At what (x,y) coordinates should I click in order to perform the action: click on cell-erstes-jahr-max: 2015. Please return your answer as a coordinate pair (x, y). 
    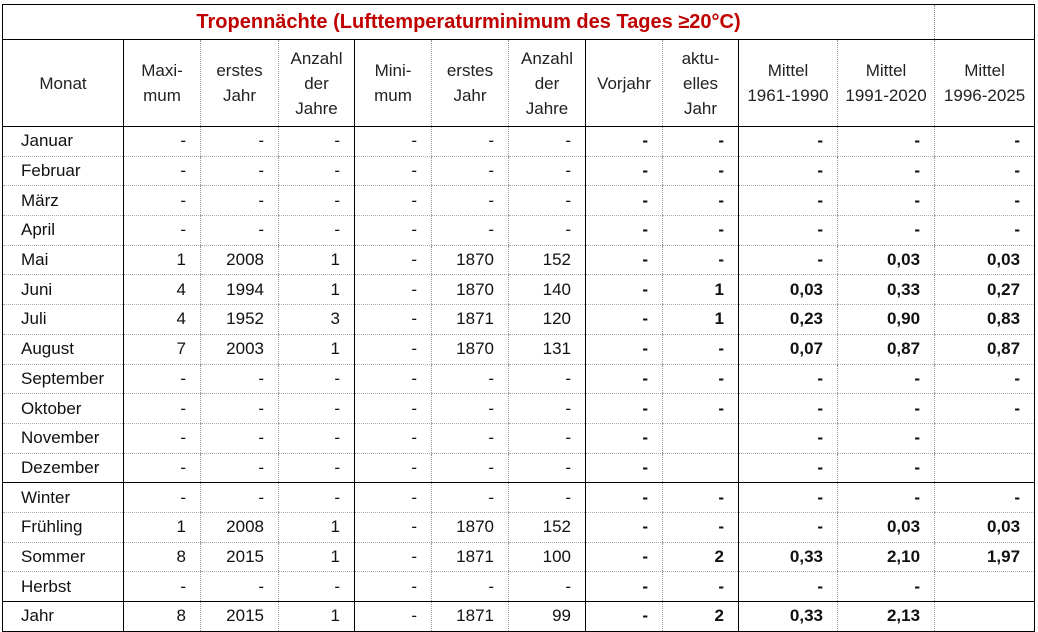
    Looking at the image, I should click on (239, 557).